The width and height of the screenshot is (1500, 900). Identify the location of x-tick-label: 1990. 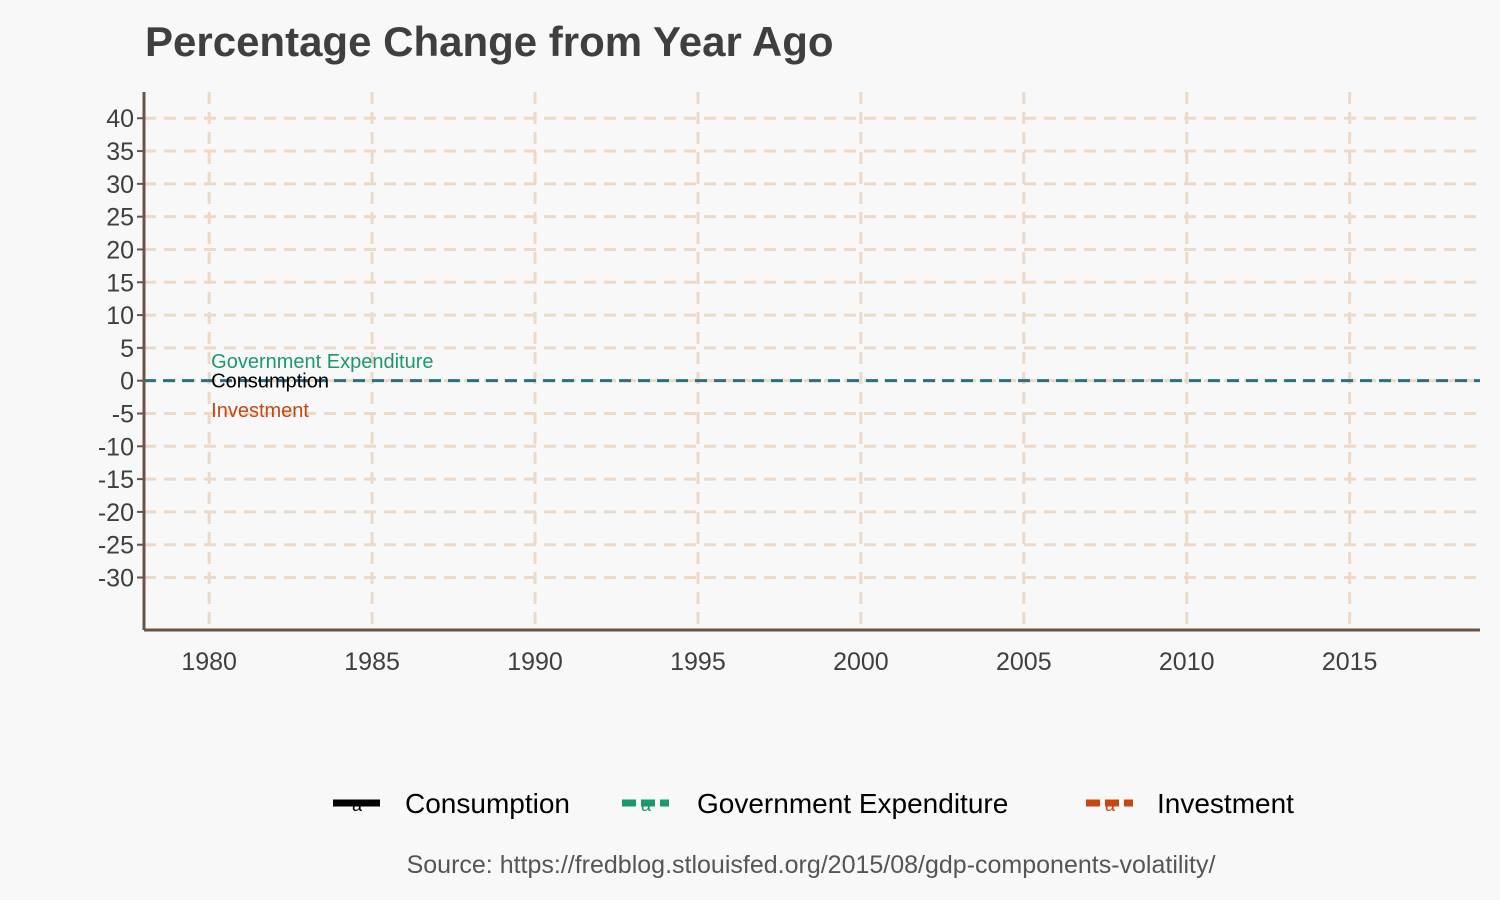
(535, 662).